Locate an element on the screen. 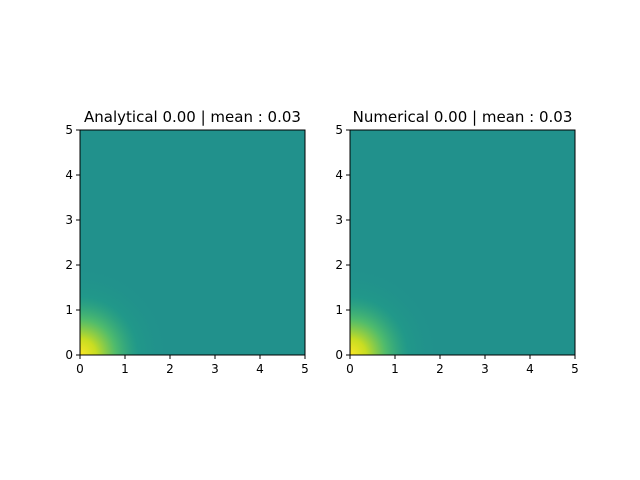 The image size is (640, 480). numerical-title: Numerical 0.00 | mean : 0.03 is located at coordinates (463, 117).